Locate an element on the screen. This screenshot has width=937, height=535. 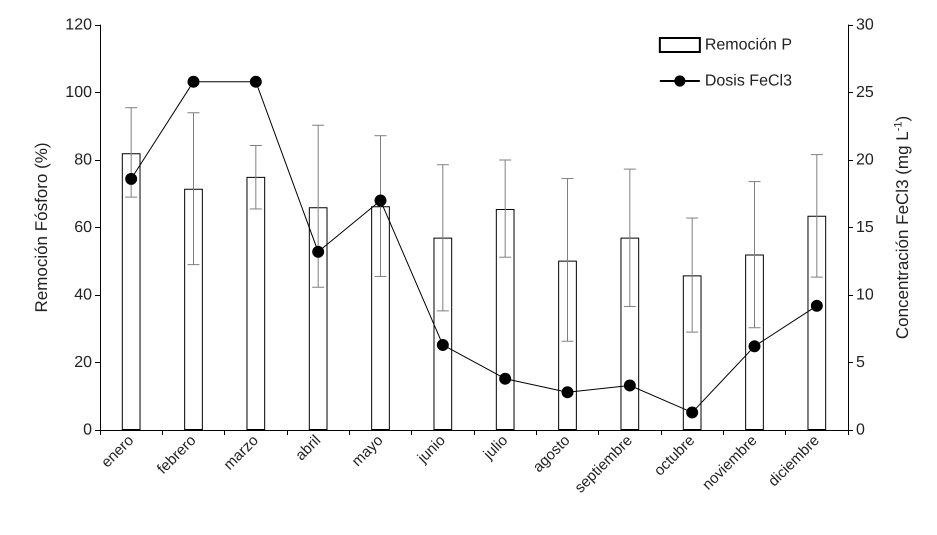
y-tick-label: 100 is located at coordinates (78, 92).